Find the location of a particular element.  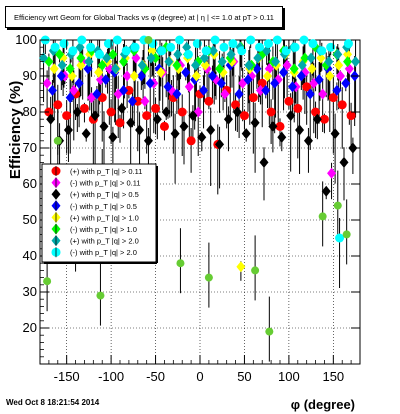

y-tick-label: 30 is located at coordinates (30, 291).